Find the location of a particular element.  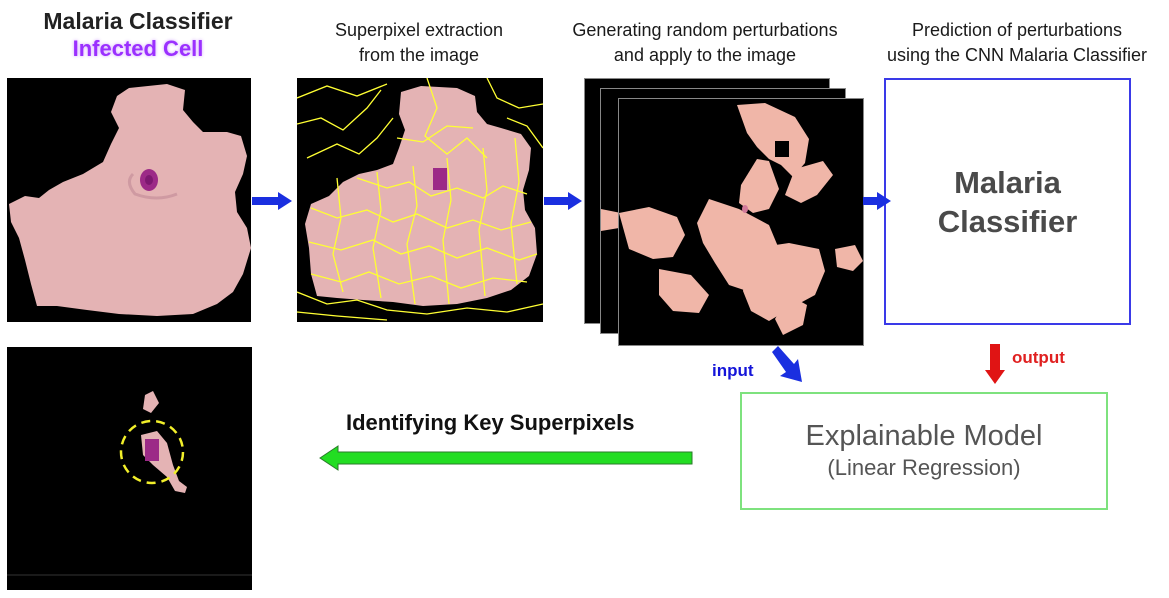

superpixel-boundaries is located at coordinates (420, 199).